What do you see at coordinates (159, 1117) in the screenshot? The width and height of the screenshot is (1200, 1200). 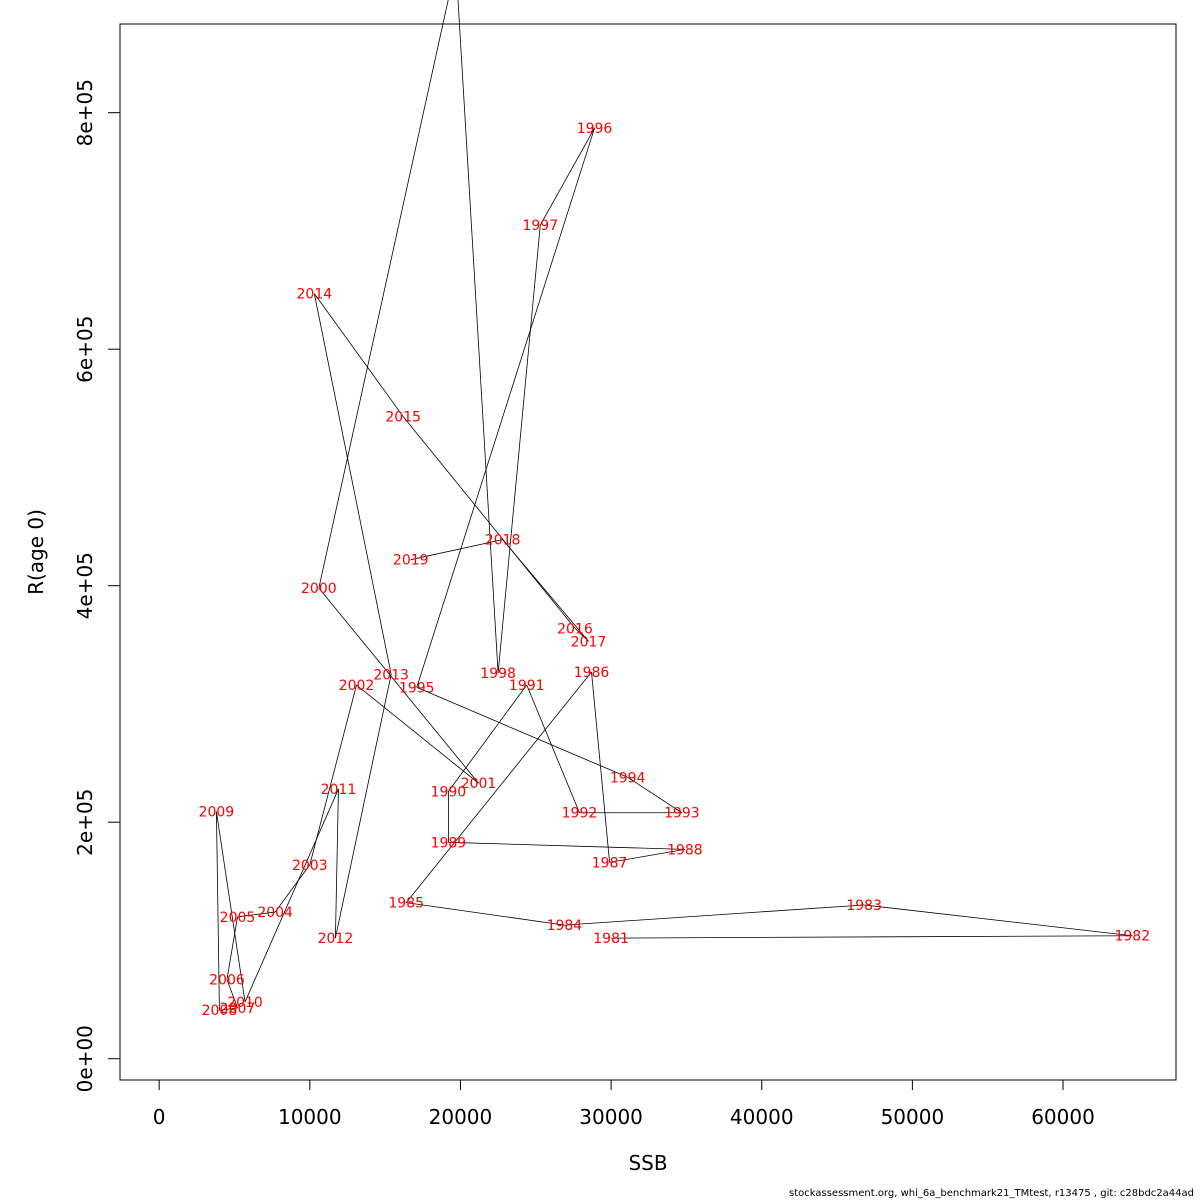 I see `x-tick-label: 0` at bounding box center [159, 1117].